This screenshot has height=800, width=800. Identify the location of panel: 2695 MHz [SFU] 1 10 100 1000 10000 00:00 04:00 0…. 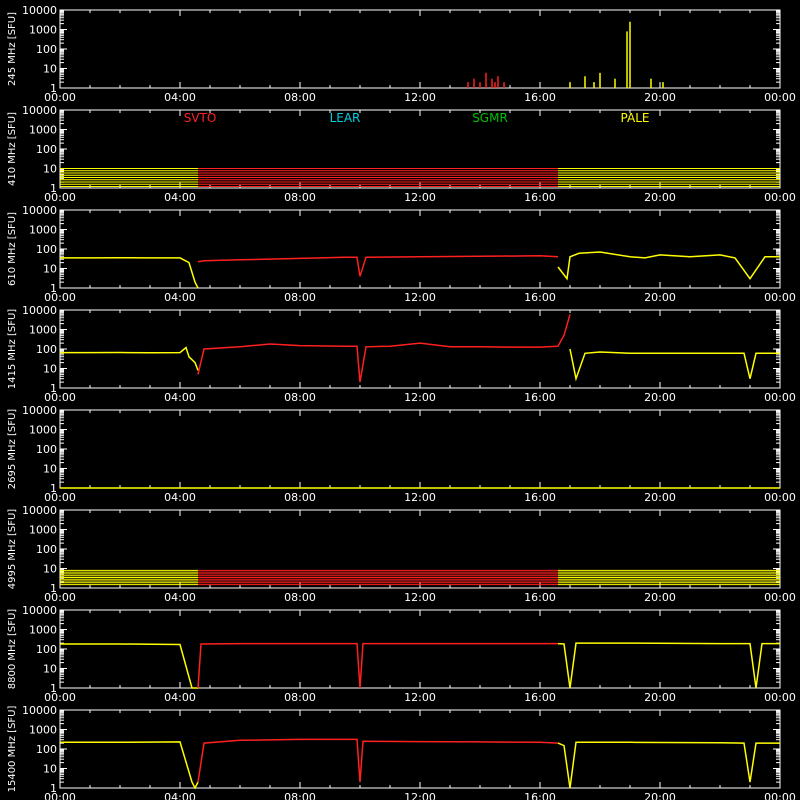
(401, 454).